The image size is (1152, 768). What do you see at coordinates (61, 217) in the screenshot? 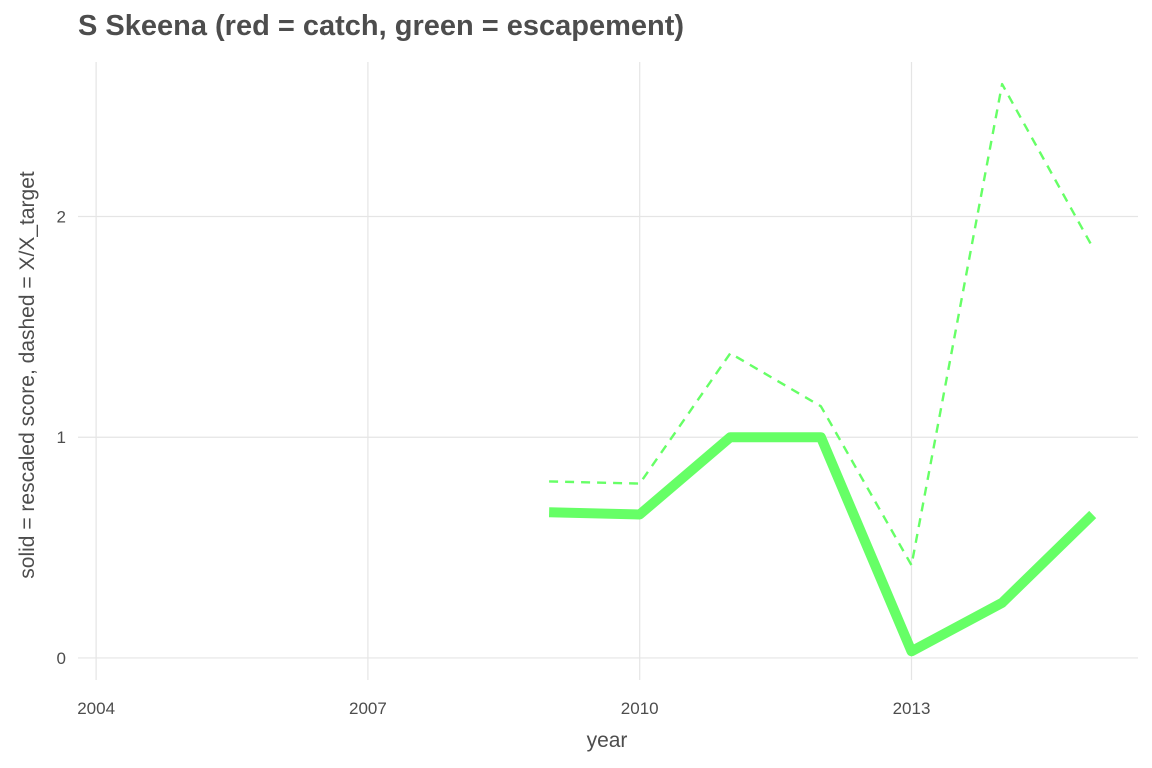
I see `y-tick-label: 2` at bounding box center [61, 217].